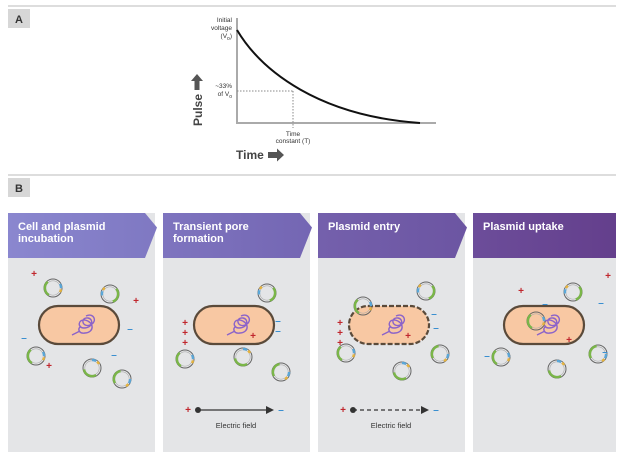  Describe the element at coordinates (198, 239) in the screenshot. I see `step-title: formation` at that location.